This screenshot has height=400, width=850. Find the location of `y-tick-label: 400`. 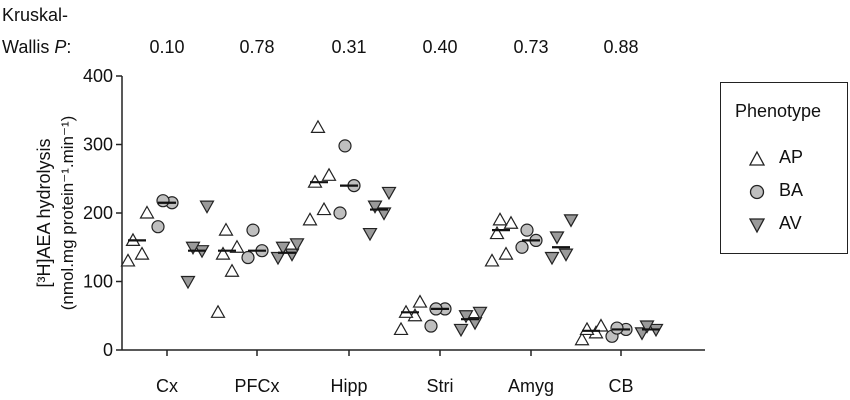

y-tick-label: 400 is located at coordinates (98, 76).